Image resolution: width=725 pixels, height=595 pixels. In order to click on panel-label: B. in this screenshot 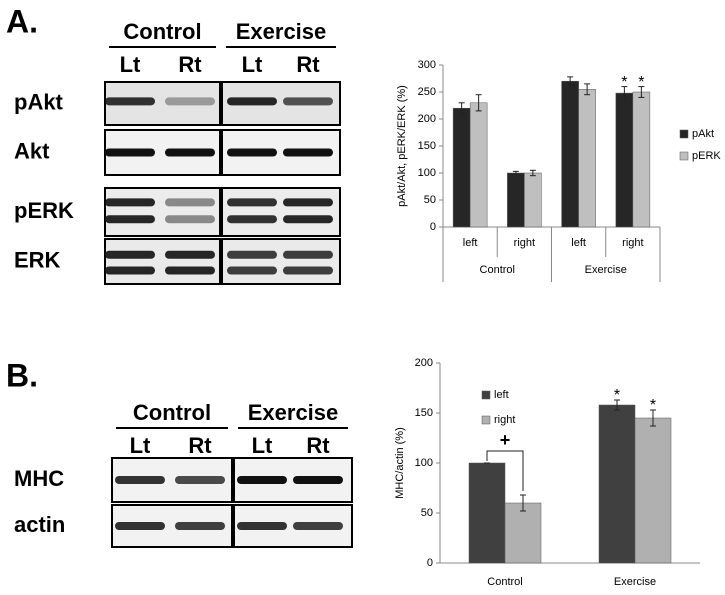, I will do `click(22, 375)`.